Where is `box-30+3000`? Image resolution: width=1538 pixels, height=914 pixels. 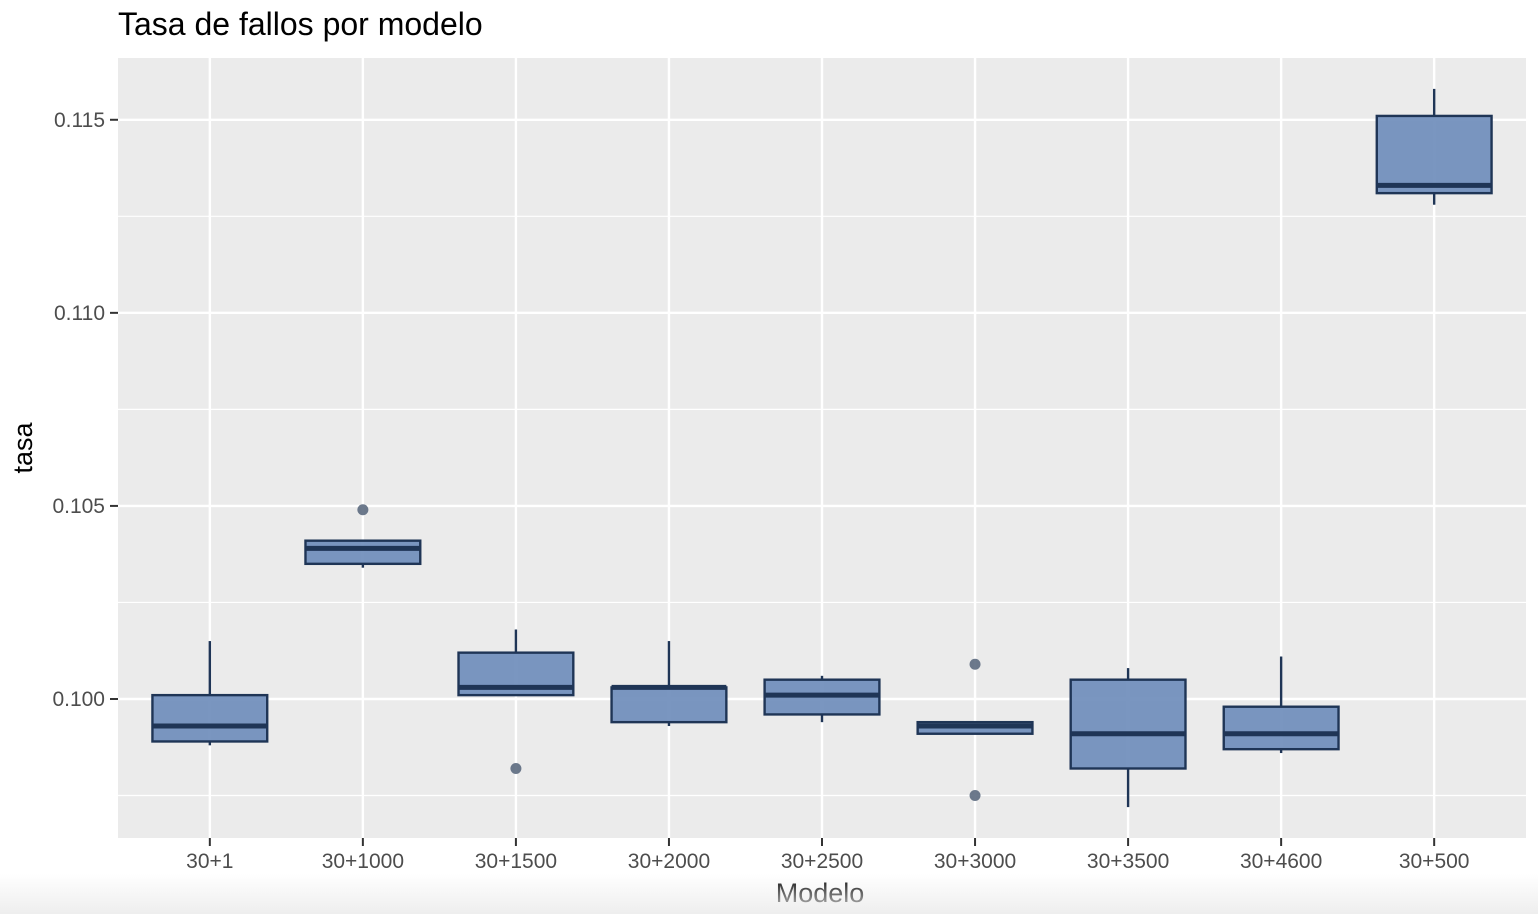
box-30+3000 is located at coordinates (975, 730).